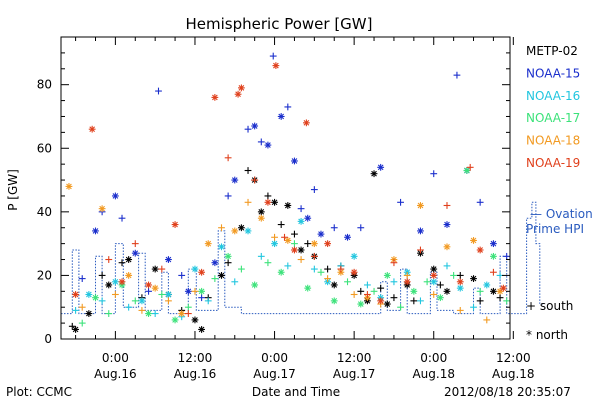 The height and width of the screenshot is (400, 600). Describe the element at coordinates (561, 214) in the screenshot. I see `legend-hpi-label: — Ovation` at that location.